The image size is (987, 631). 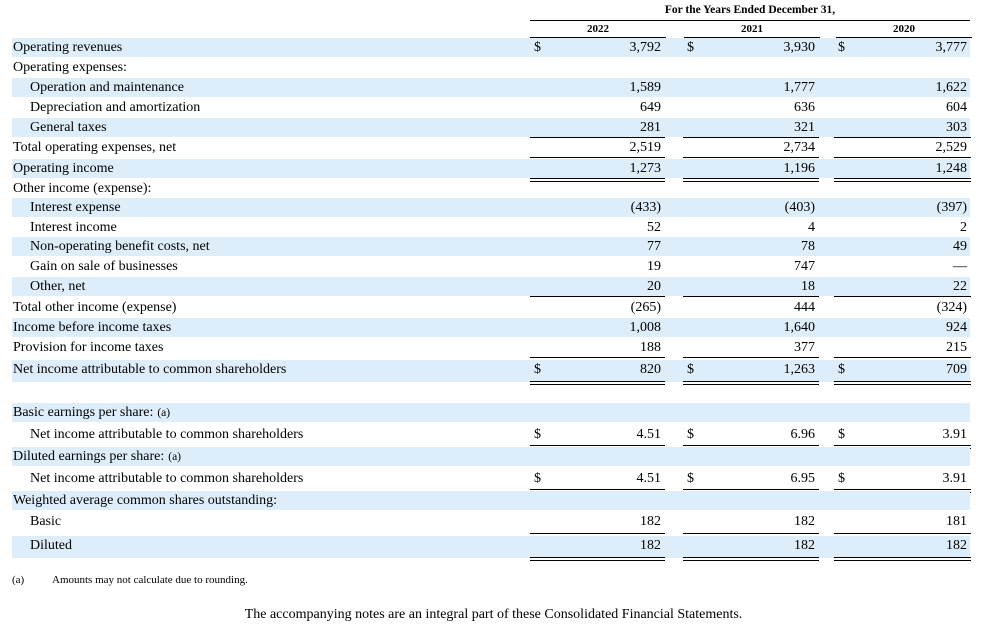 I want to click on cell-value: 188, so click(x=650, y=347).